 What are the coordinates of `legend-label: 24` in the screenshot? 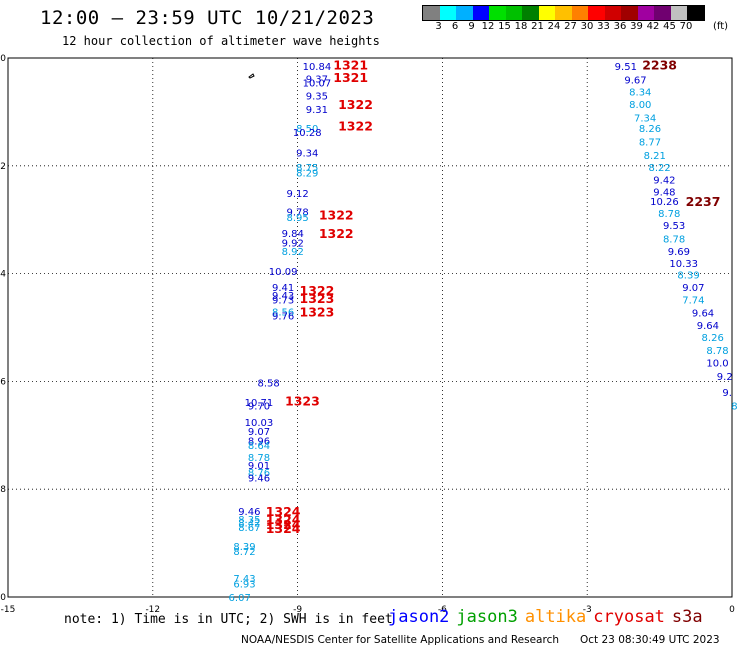 It's located at (554, 26).